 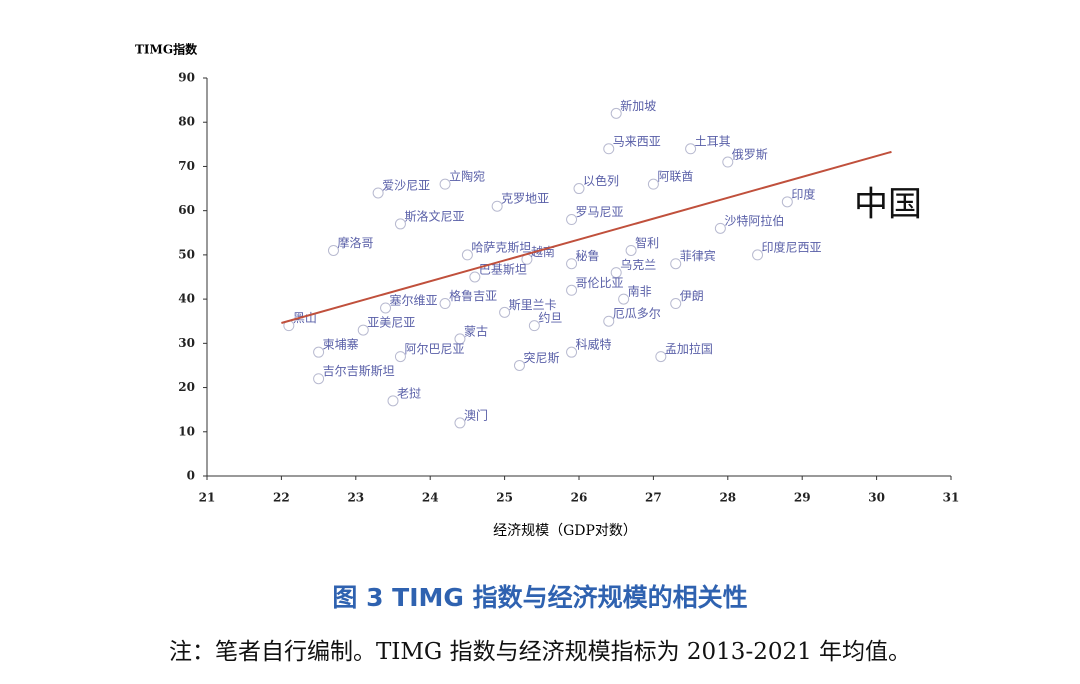 What do you see at coordinates (186, 254) in the screenshot?
I see `y-tick-label: 50` at bounding box center [186, 254].